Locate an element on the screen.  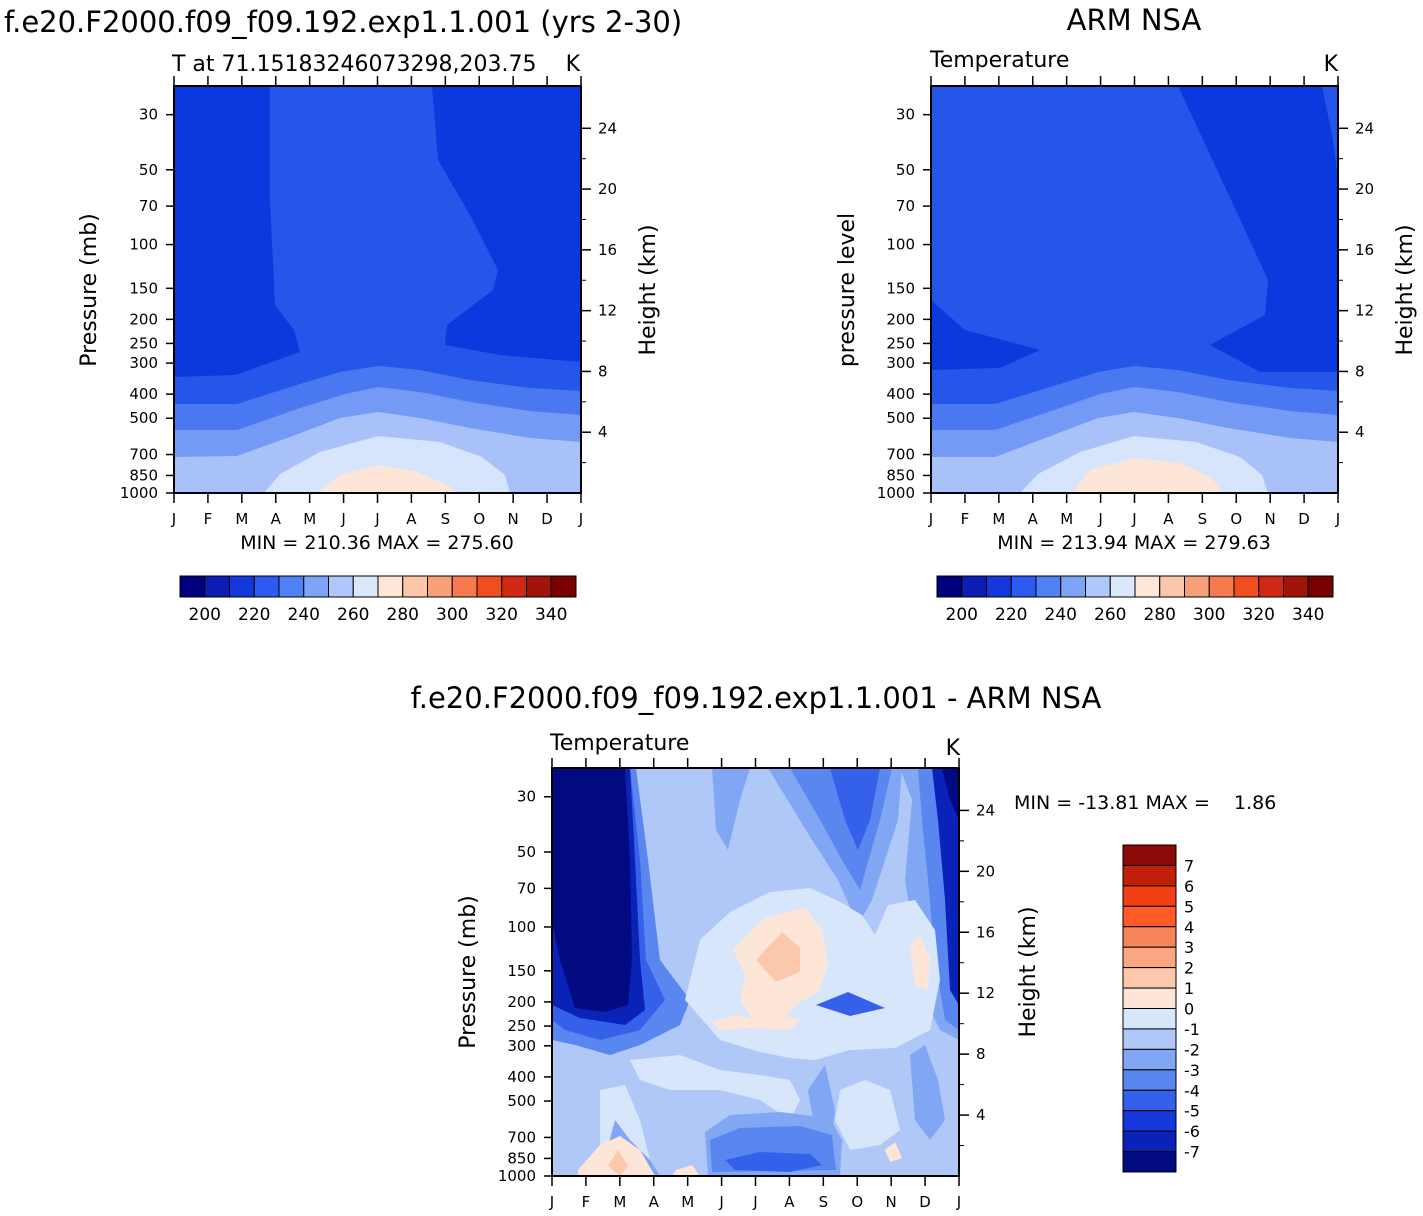
diff-subtitle: Temperature is located at coordinates (619, 743).